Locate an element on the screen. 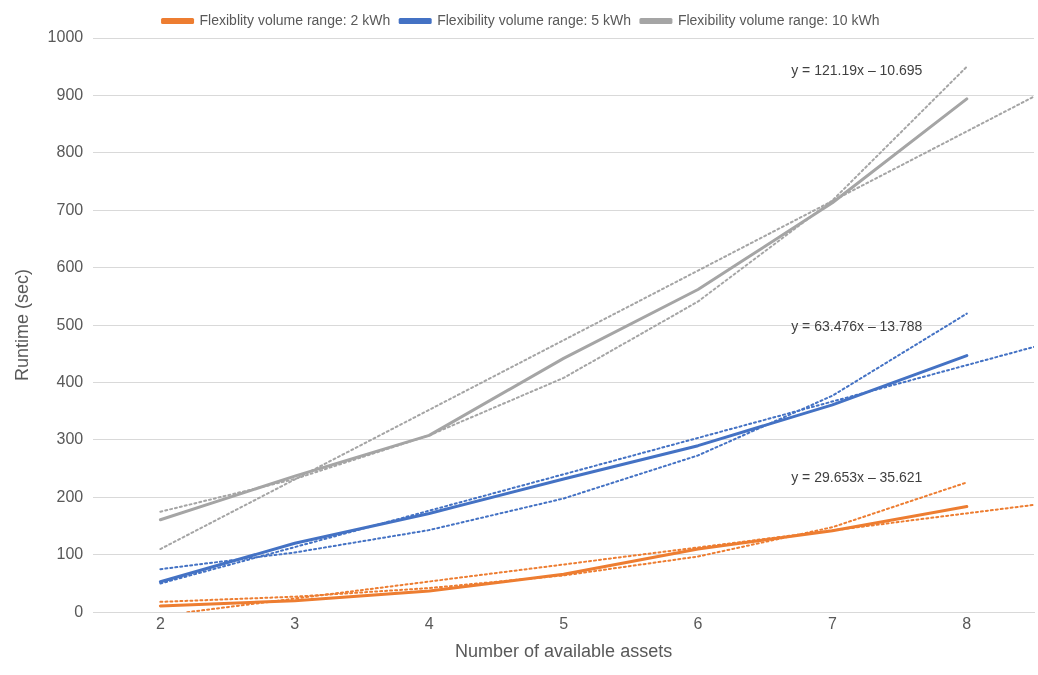 The width and height of the screenshot is (1038, 675). y-tick-label: 400 is located at coordinates (70, 381).